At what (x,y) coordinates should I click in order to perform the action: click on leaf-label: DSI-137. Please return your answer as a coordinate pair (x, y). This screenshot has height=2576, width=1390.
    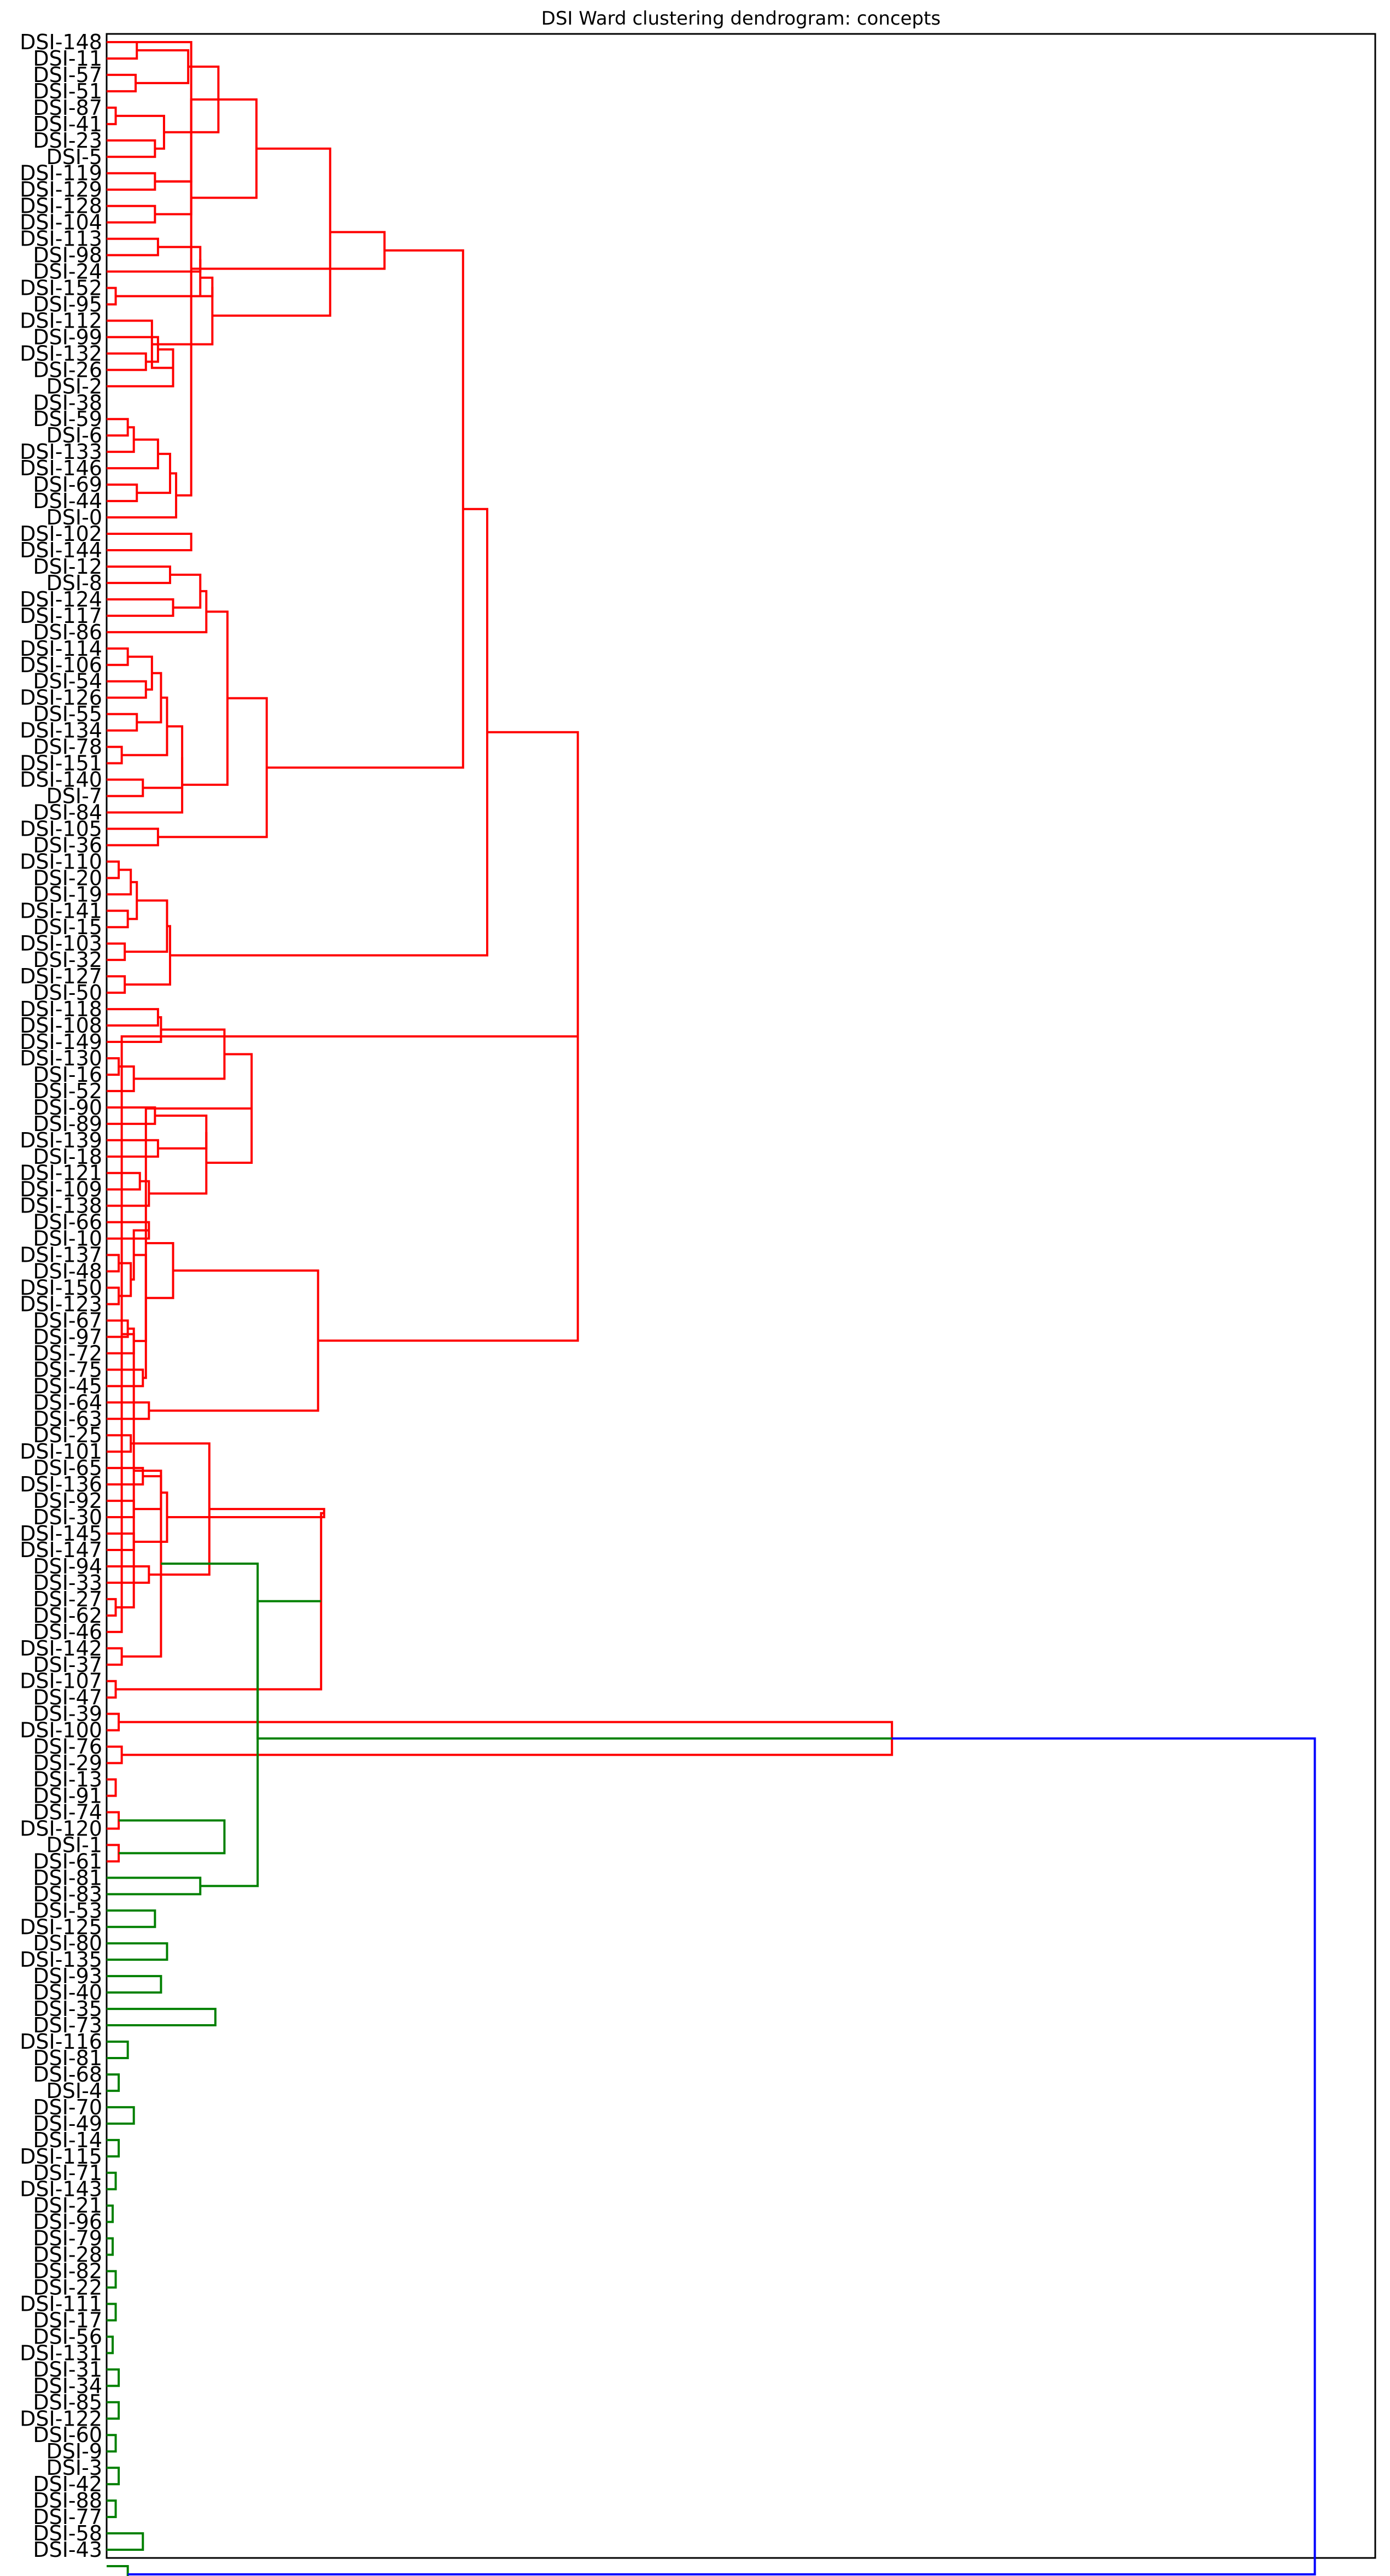
    Looking at the image, I should click on (61, 1255).